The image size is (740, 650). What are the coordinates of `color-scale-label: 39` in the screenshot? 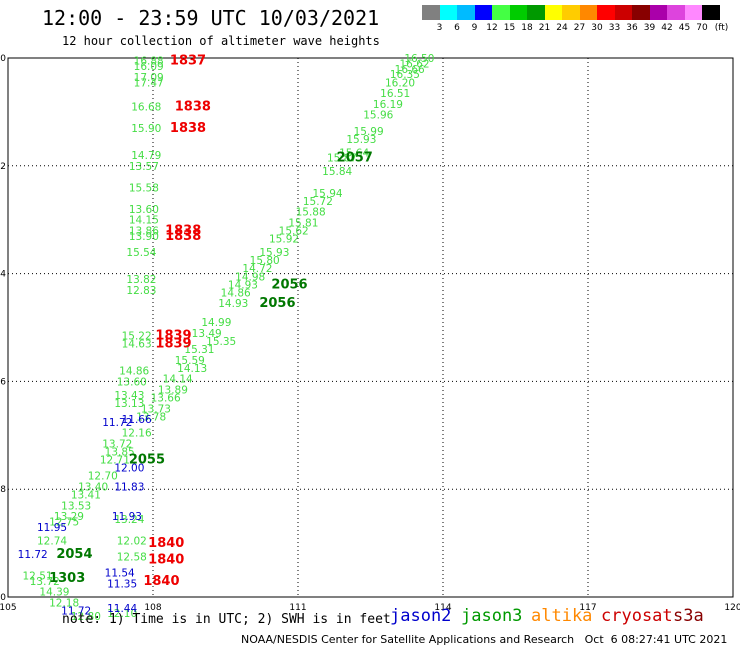 It's located at (649, 28).